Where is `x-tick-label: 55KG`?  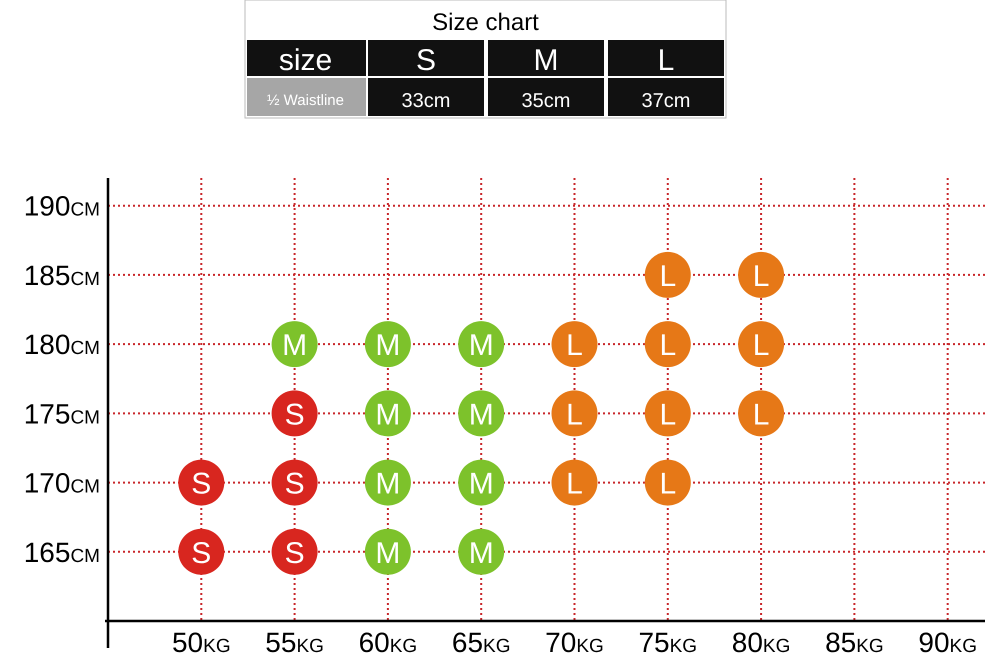
x-tick-label: 55KG is located at coordinates (294, 642).